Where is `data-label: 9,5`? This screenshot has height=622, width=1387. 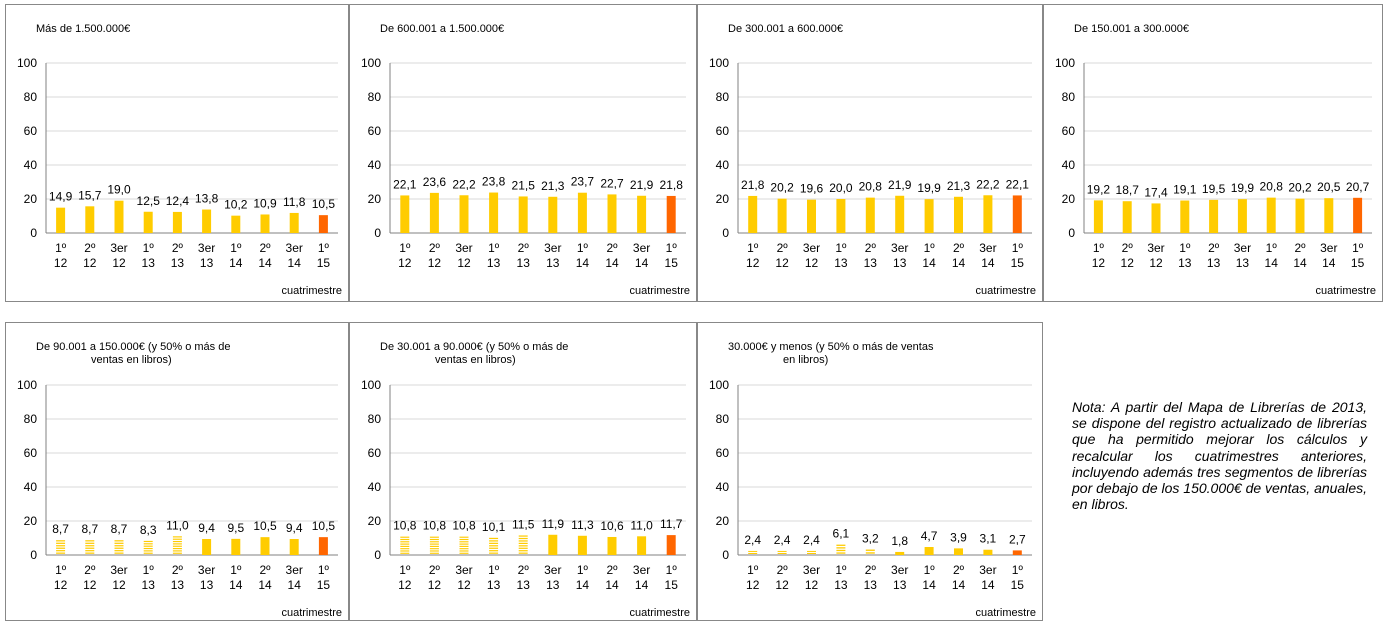 data-label: 9,5 is located at coordinates (235, 528).